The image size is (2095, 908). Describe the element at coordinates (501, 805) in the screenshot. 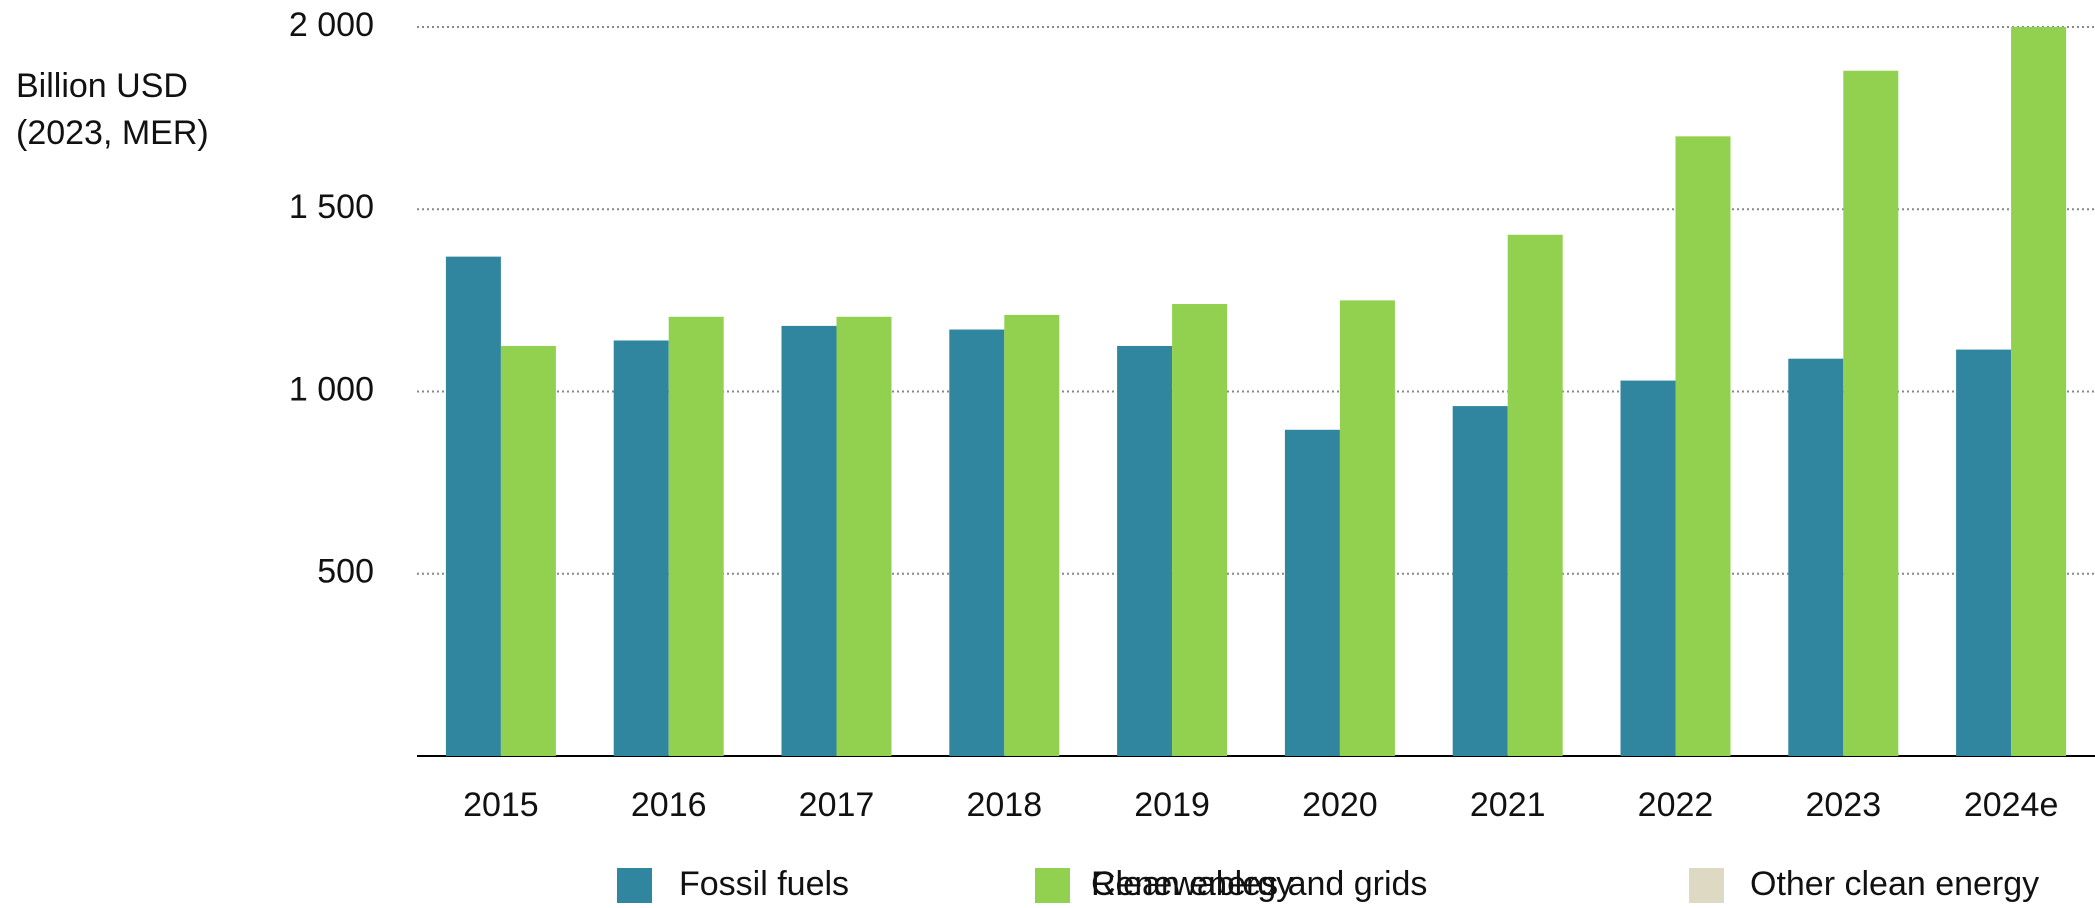

I see `x-tick-label: 2015` at that location.